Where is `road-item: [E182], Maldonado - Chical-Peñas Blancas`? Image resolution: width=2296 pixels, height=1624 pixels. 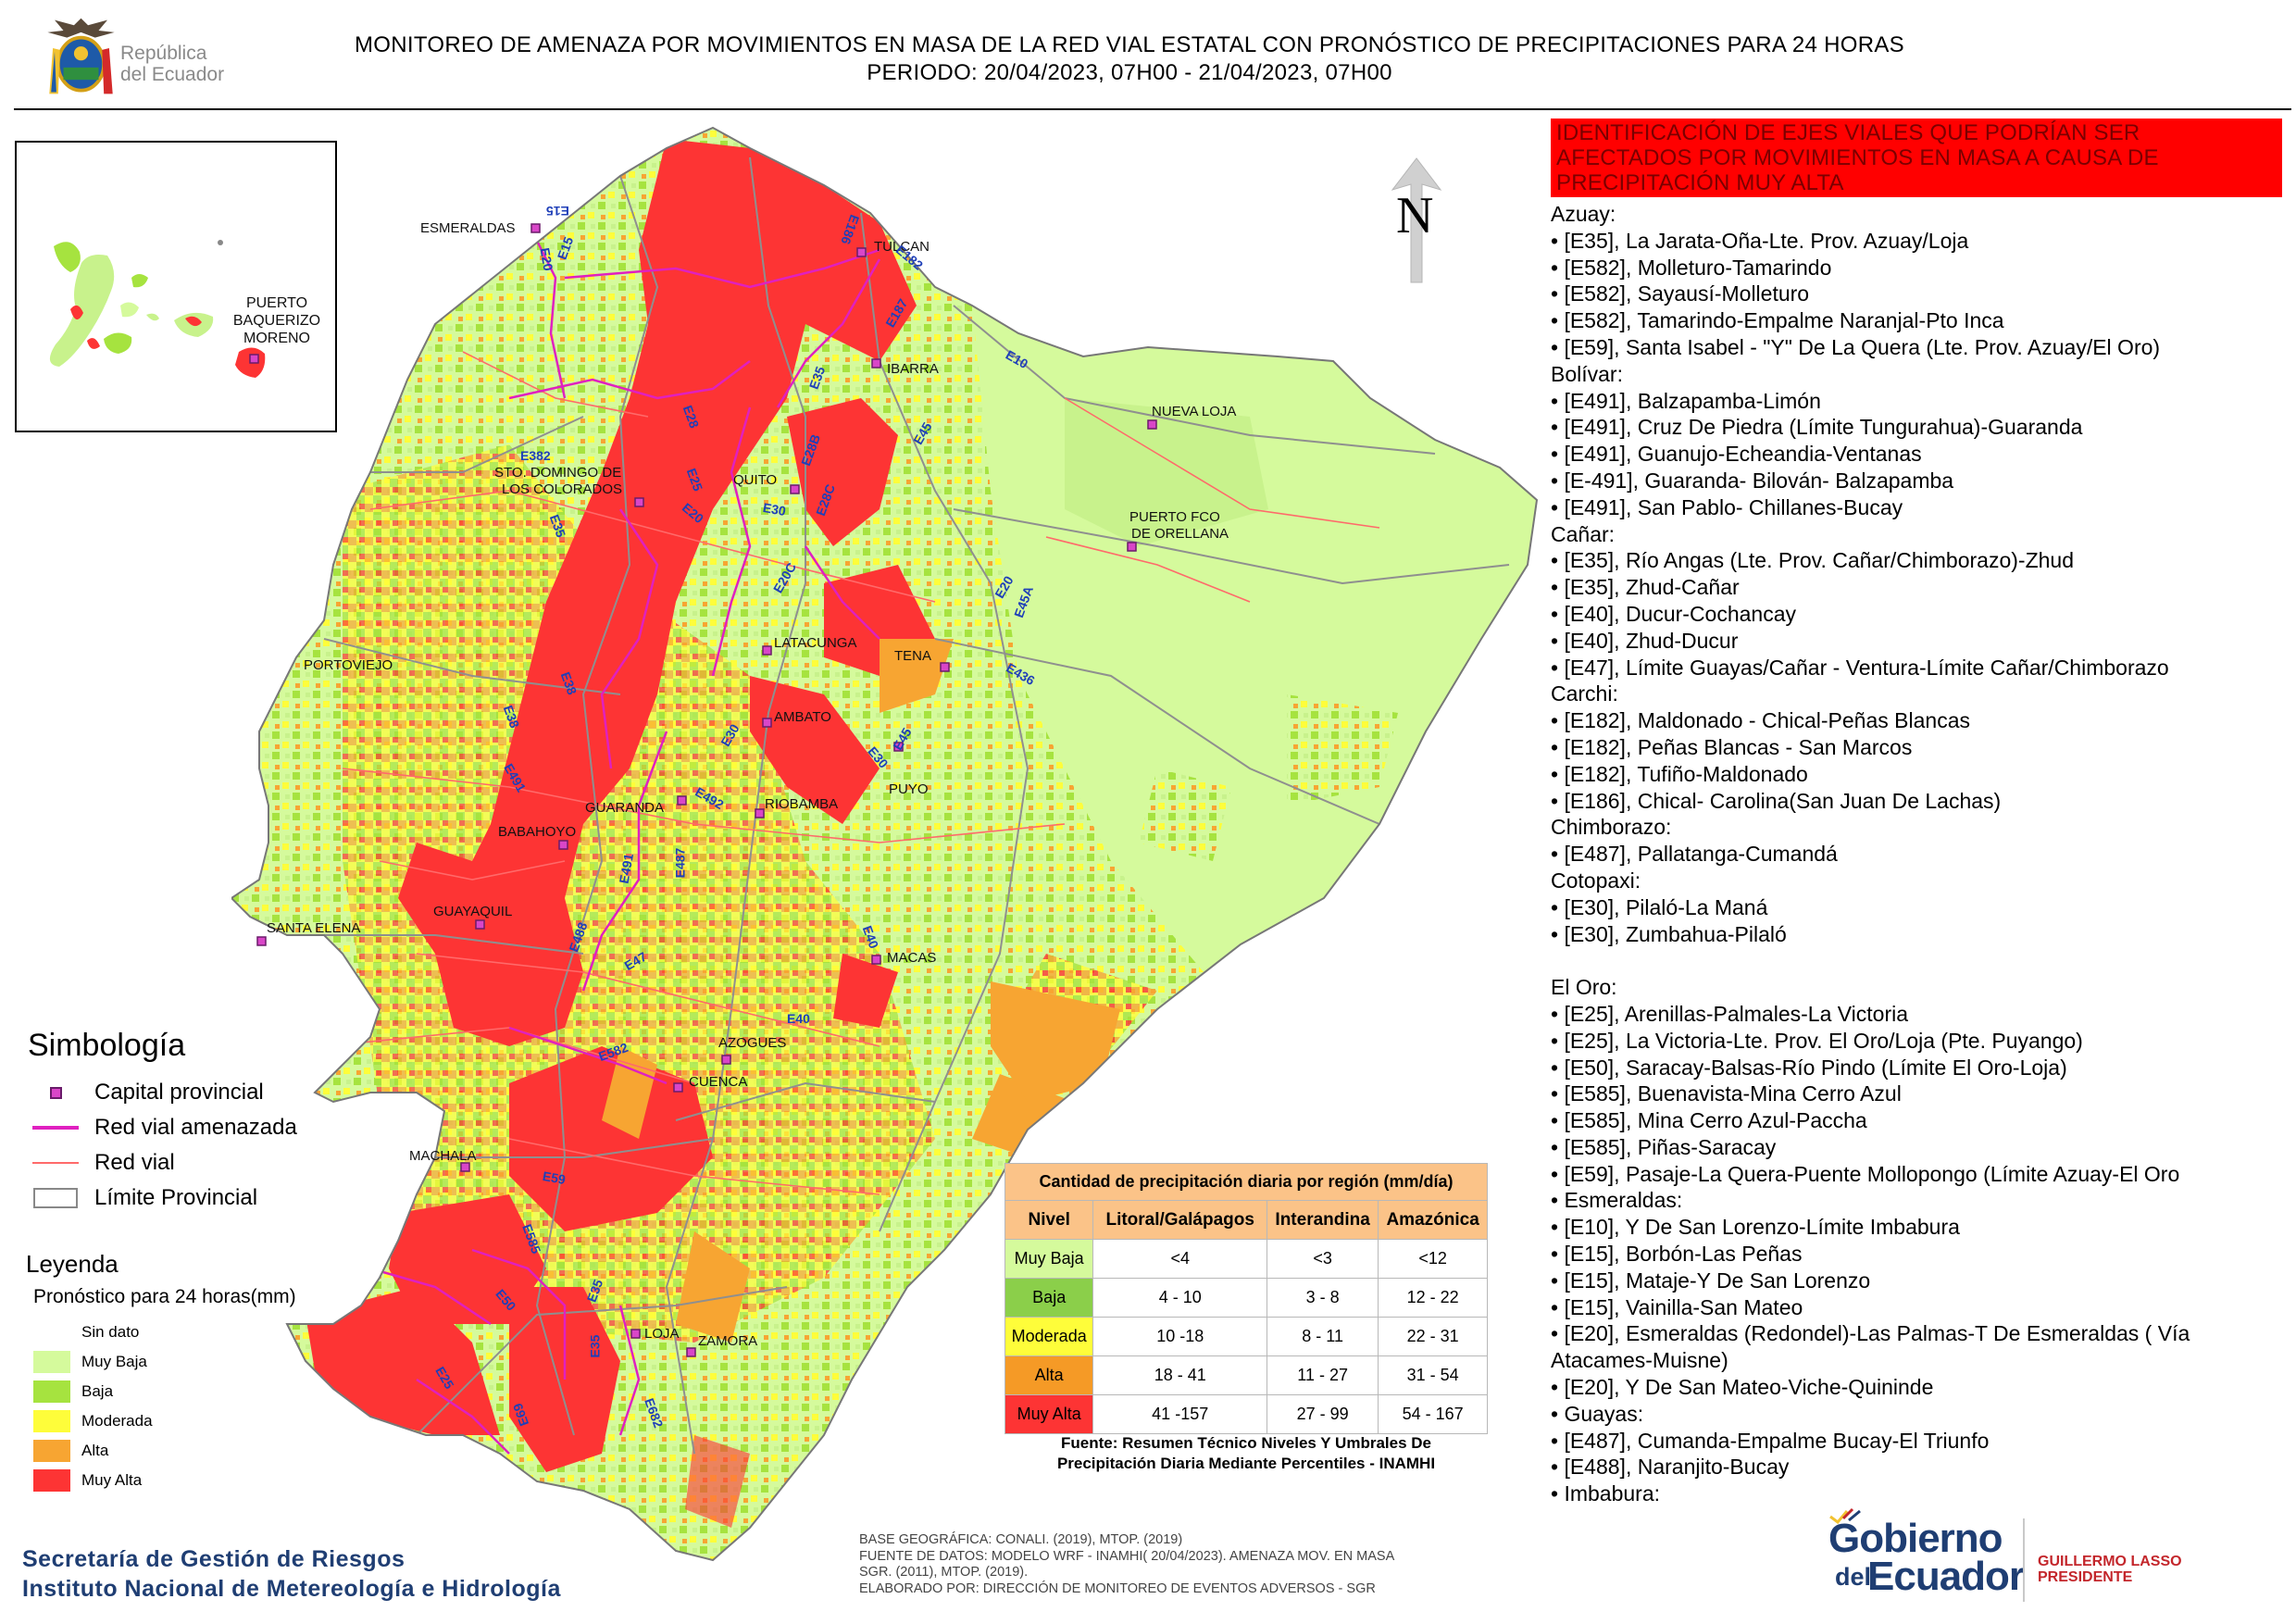 road-item: [E182], Maldonado - Chical-Peñas Blancas is located at coordinates (1916, 720).